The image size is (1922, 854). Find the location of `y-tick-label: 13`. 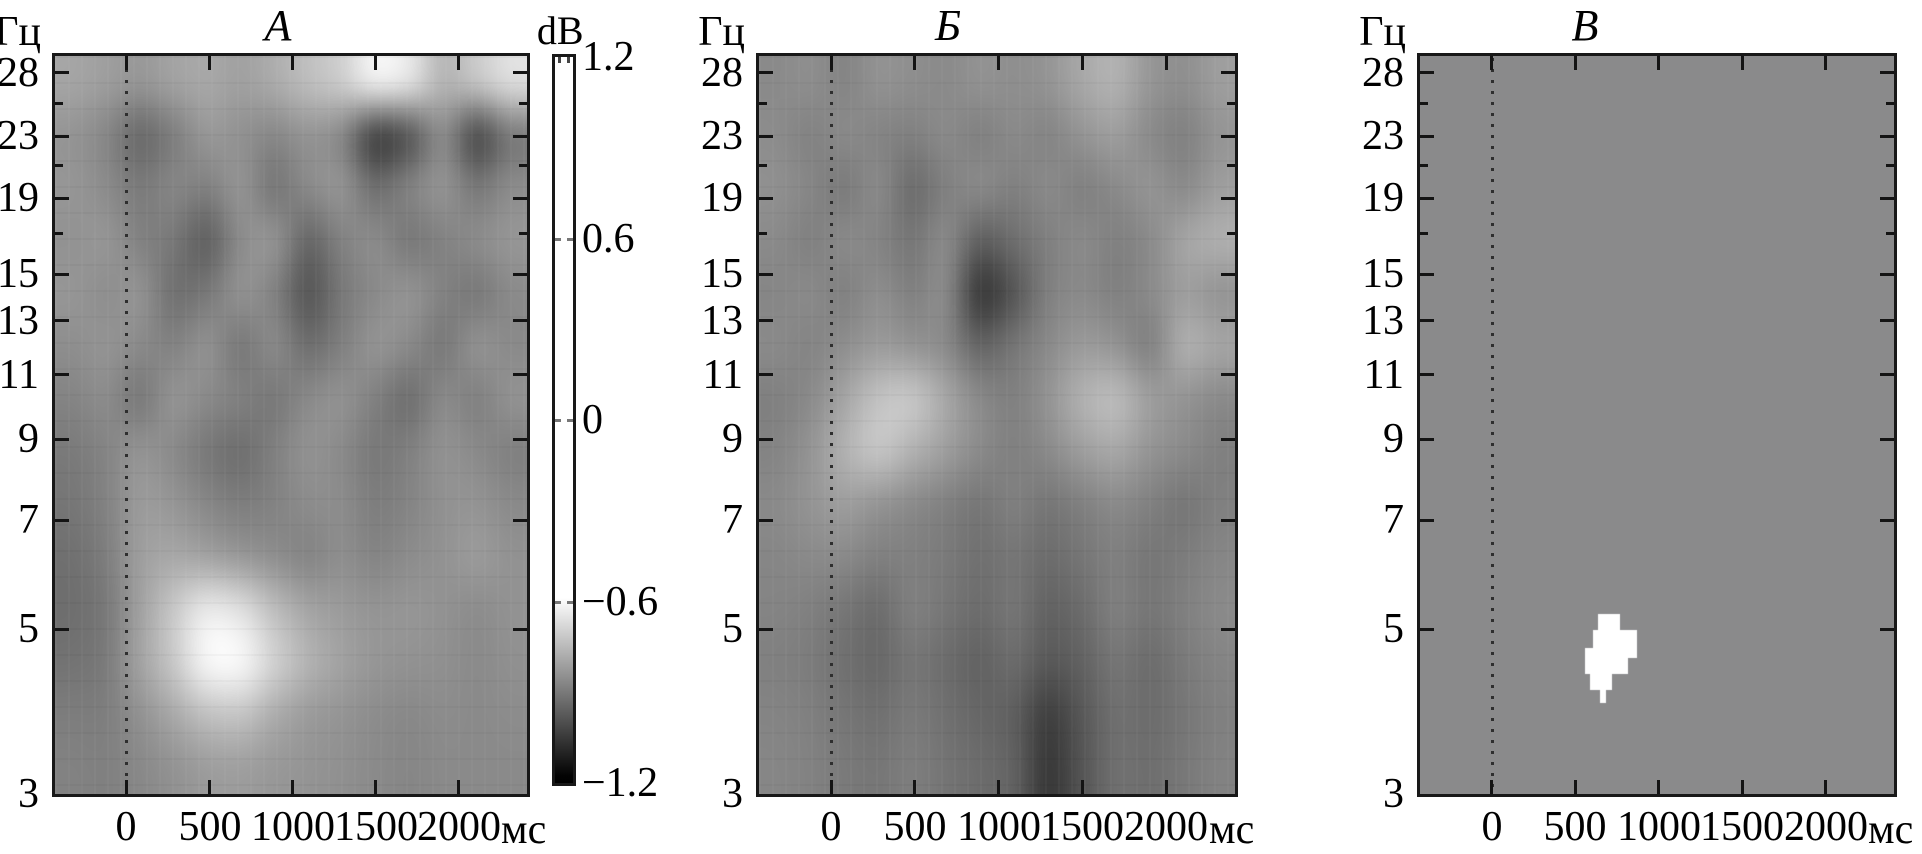

y-tick-label: 13 is located at coordinates (722, 321).